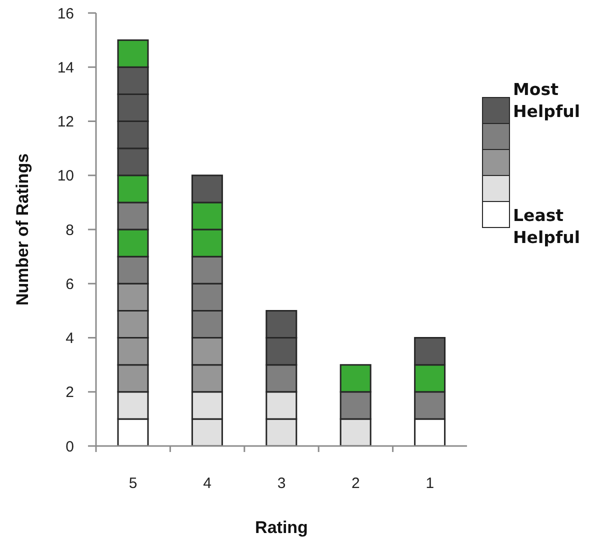  Describe the element at coordinates (70, 447) in the screenshot. I see `y-tick-label: 0` at that location.